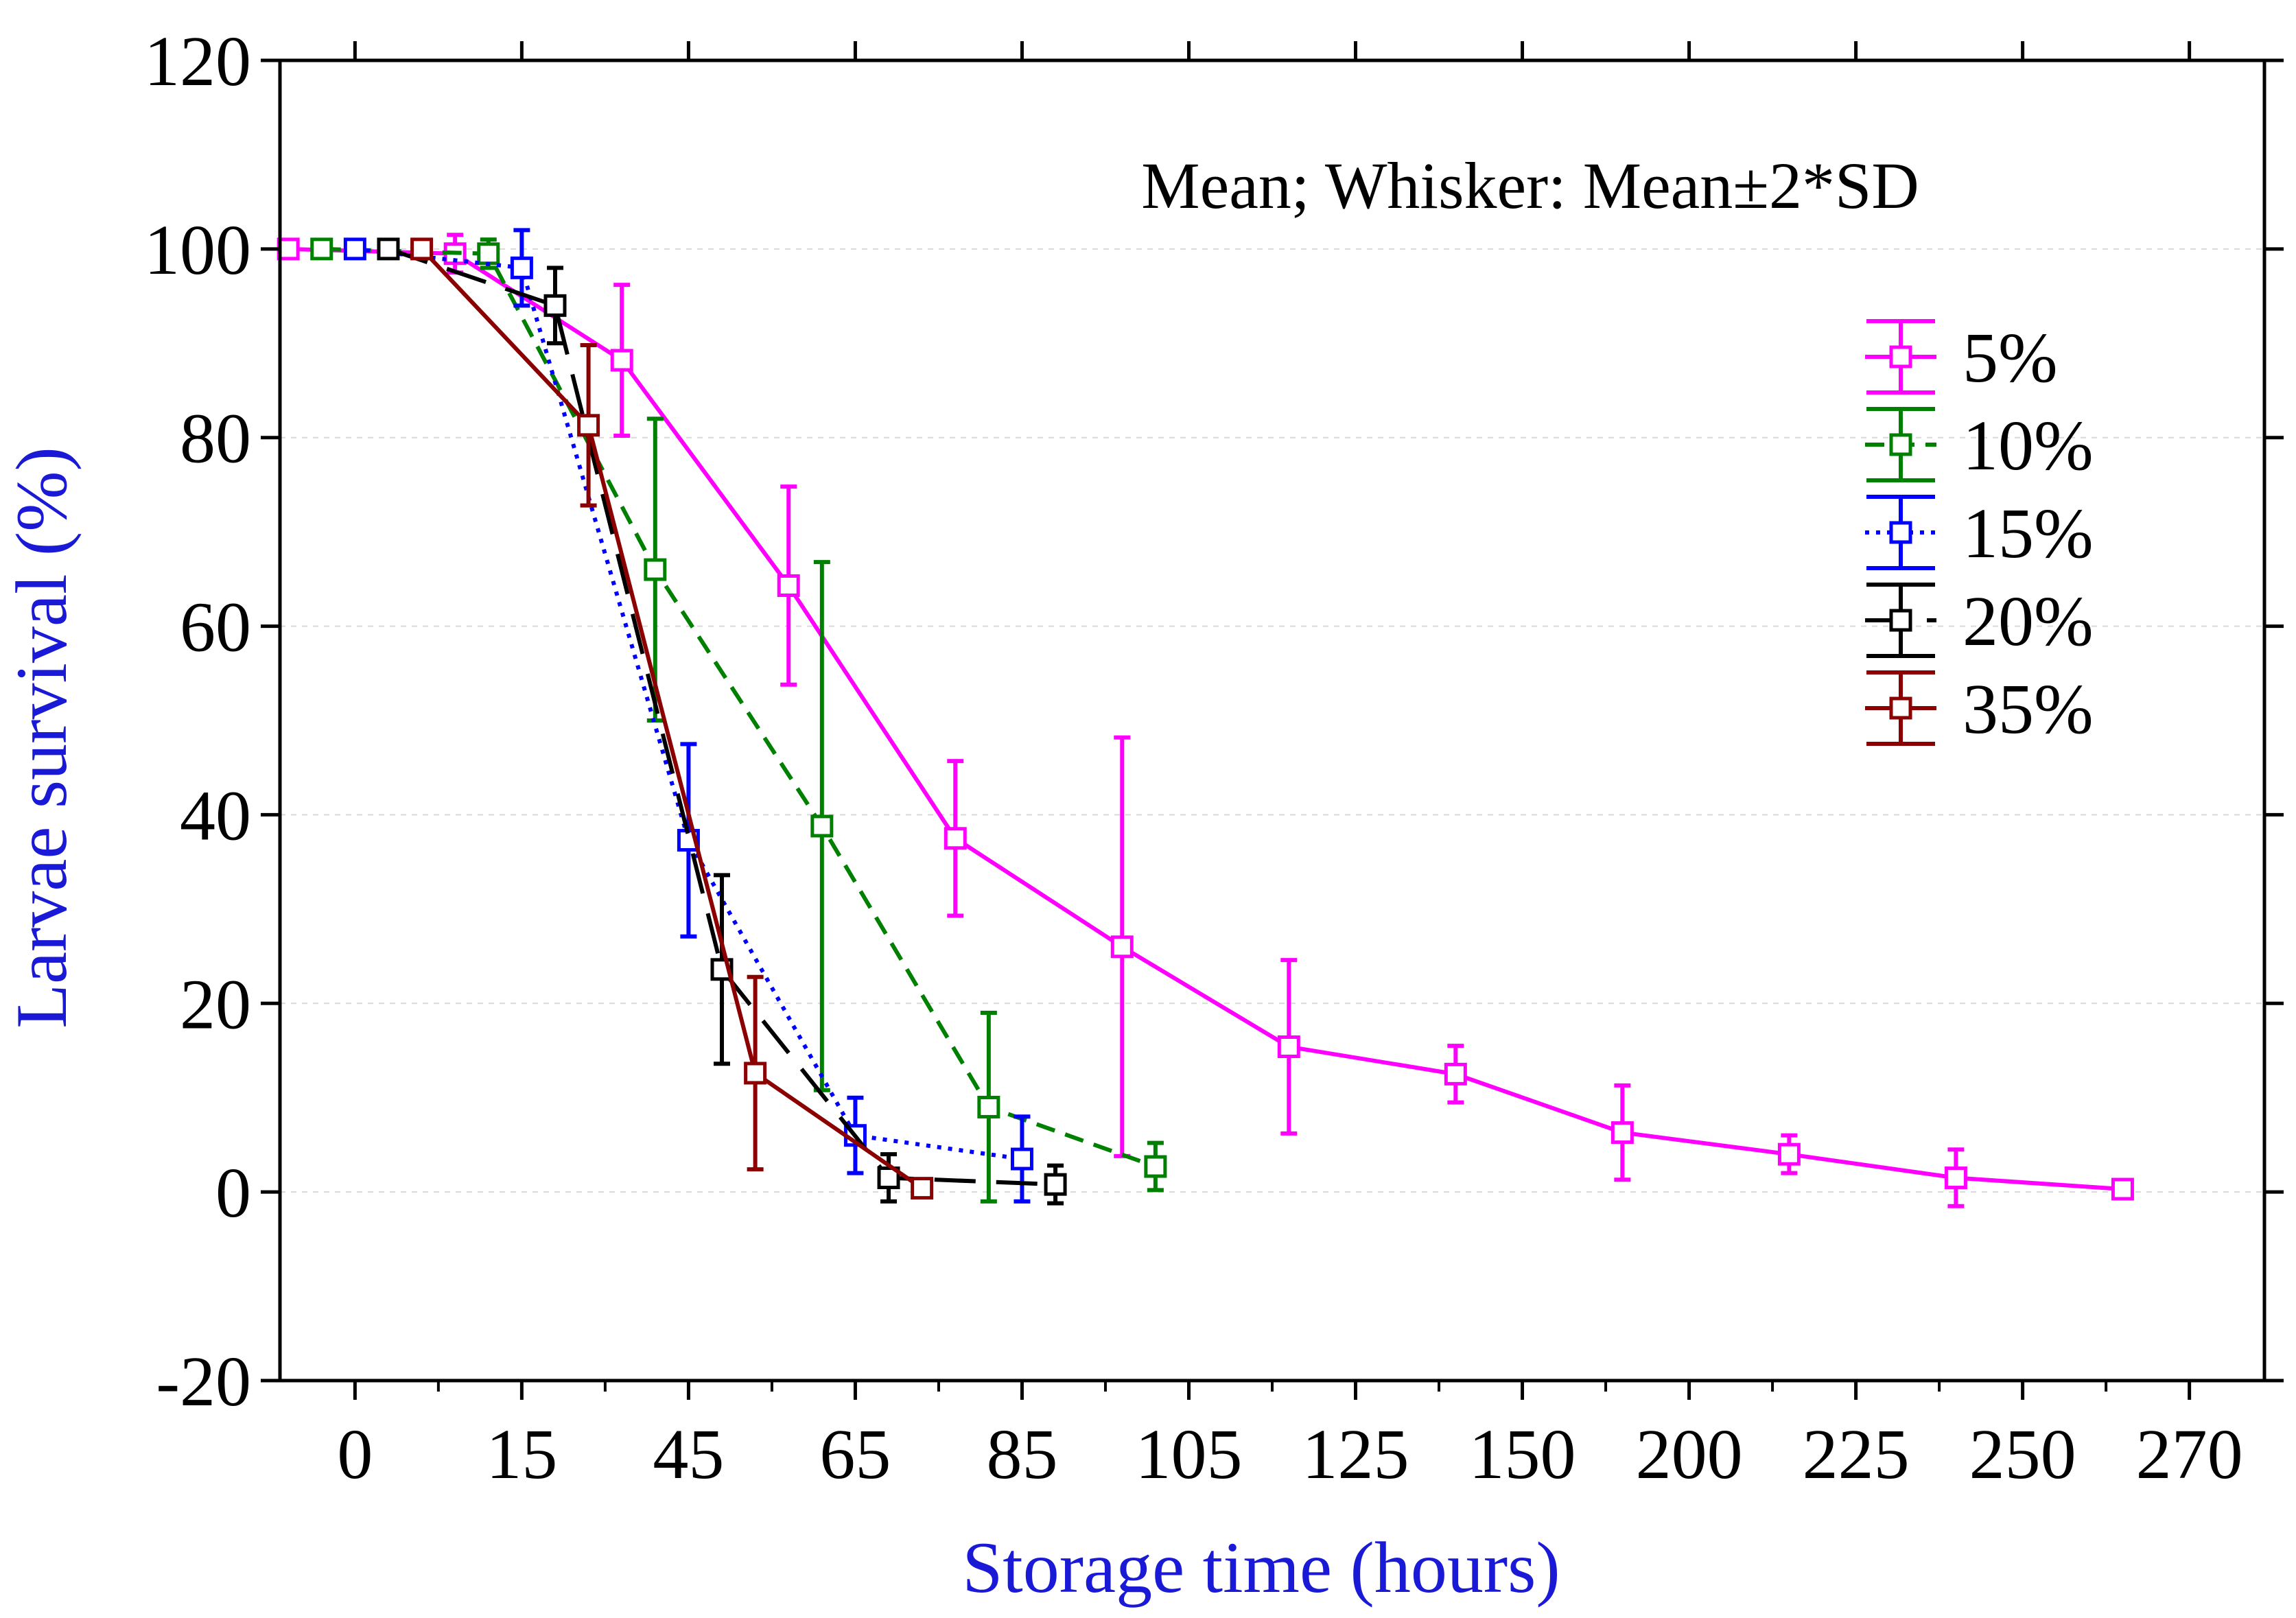 The width and height of the screenshot is (2296, 1618). Describe the element at coordinates (215, 1004) in the screenshot. I see `y-tick-label: 20` at that location.